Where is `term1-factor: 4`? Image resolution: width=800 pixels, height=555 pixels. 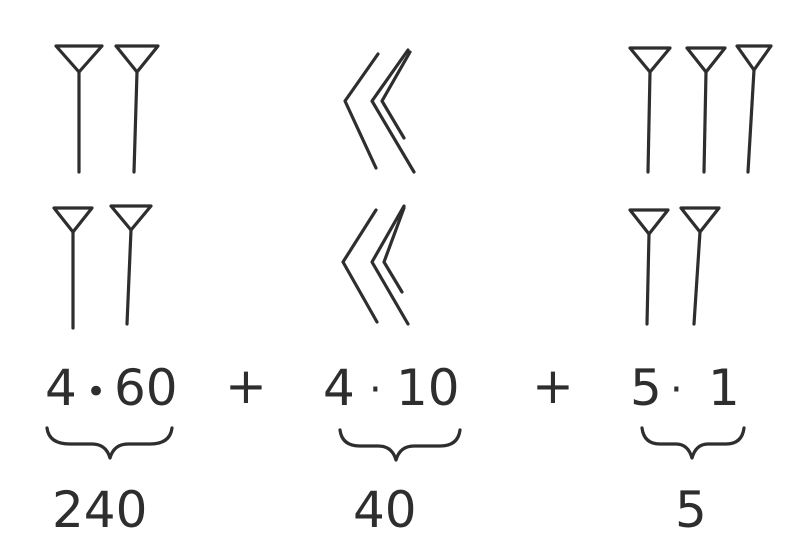
term1-factor: 4 is located at coordinates (61, 388).